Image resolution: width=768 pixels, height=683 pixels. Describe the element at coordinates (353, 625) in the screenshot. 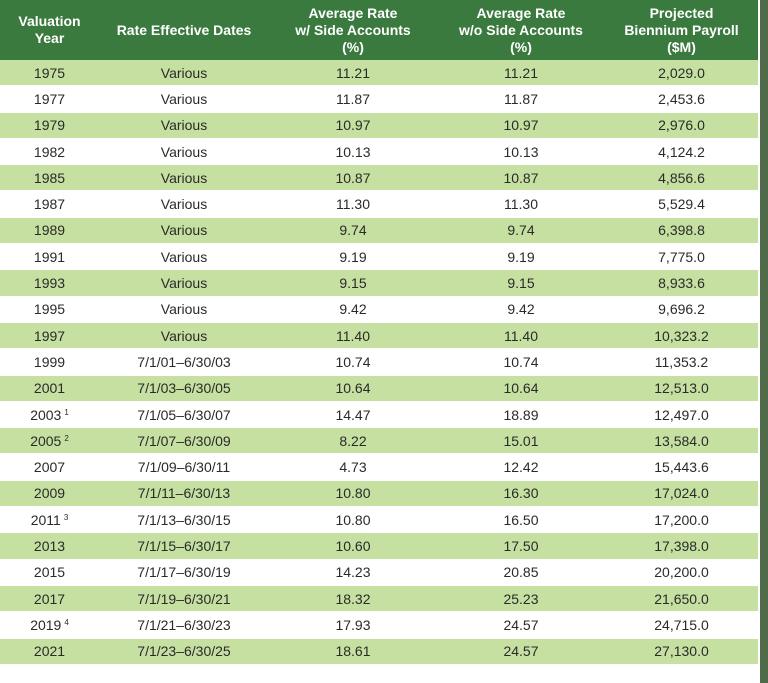

I see `cell-avg-rate-with-side: 17.93` at that location.